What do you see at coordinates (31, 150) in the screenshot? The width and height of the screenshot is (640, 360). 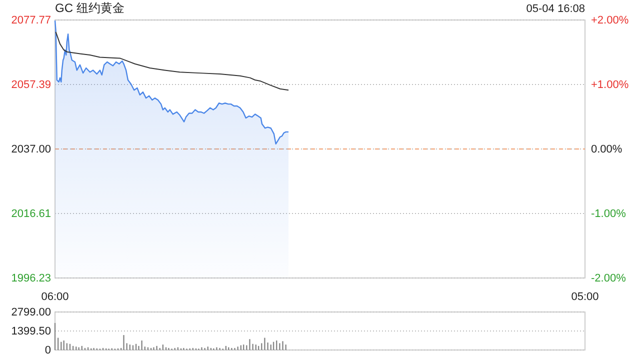 I see `y-tick-label: 2037.00` at bounding box center [31, 150].